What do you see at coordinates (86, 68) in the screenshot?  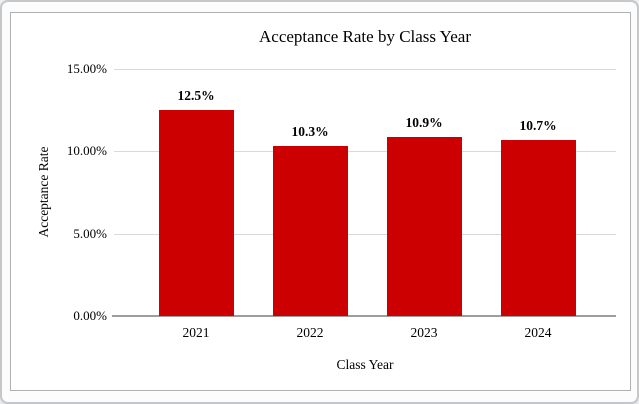 I see `y-tick-label: 15.00%` at bounding box center [86, 68].